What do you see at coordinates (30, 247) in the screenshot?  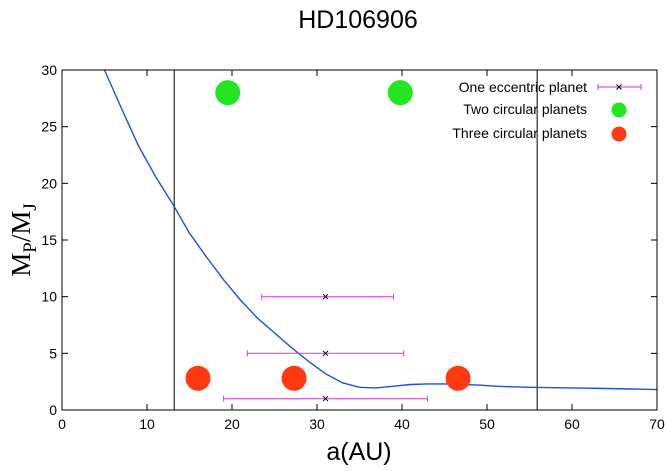 I see `y-label-sub1: P` at bounding box center [30, 247].